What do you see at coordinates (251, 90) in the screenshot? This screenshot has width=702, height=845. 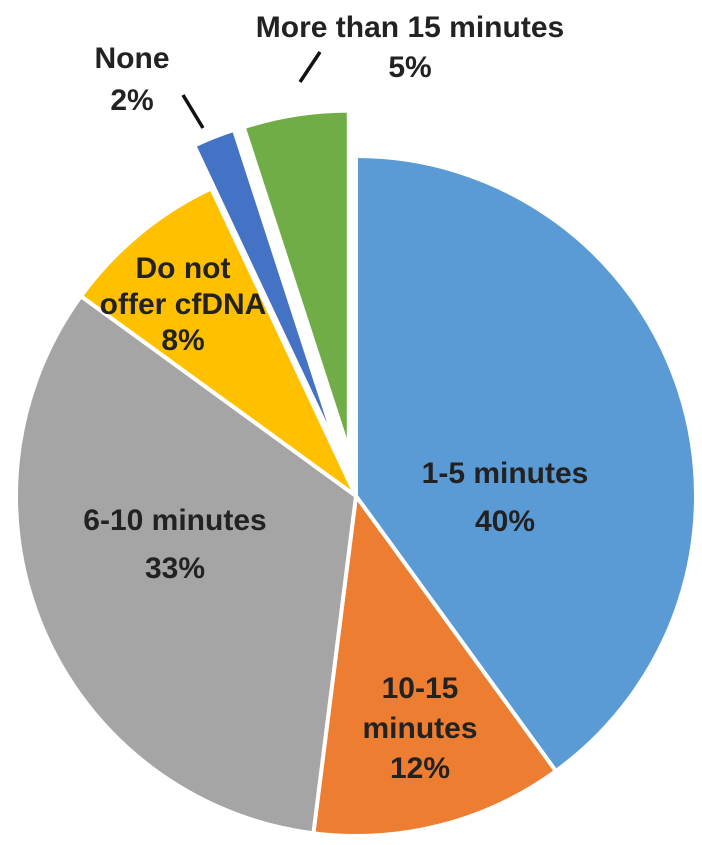 I see `leader-lines` at bounding box center [251, 90].